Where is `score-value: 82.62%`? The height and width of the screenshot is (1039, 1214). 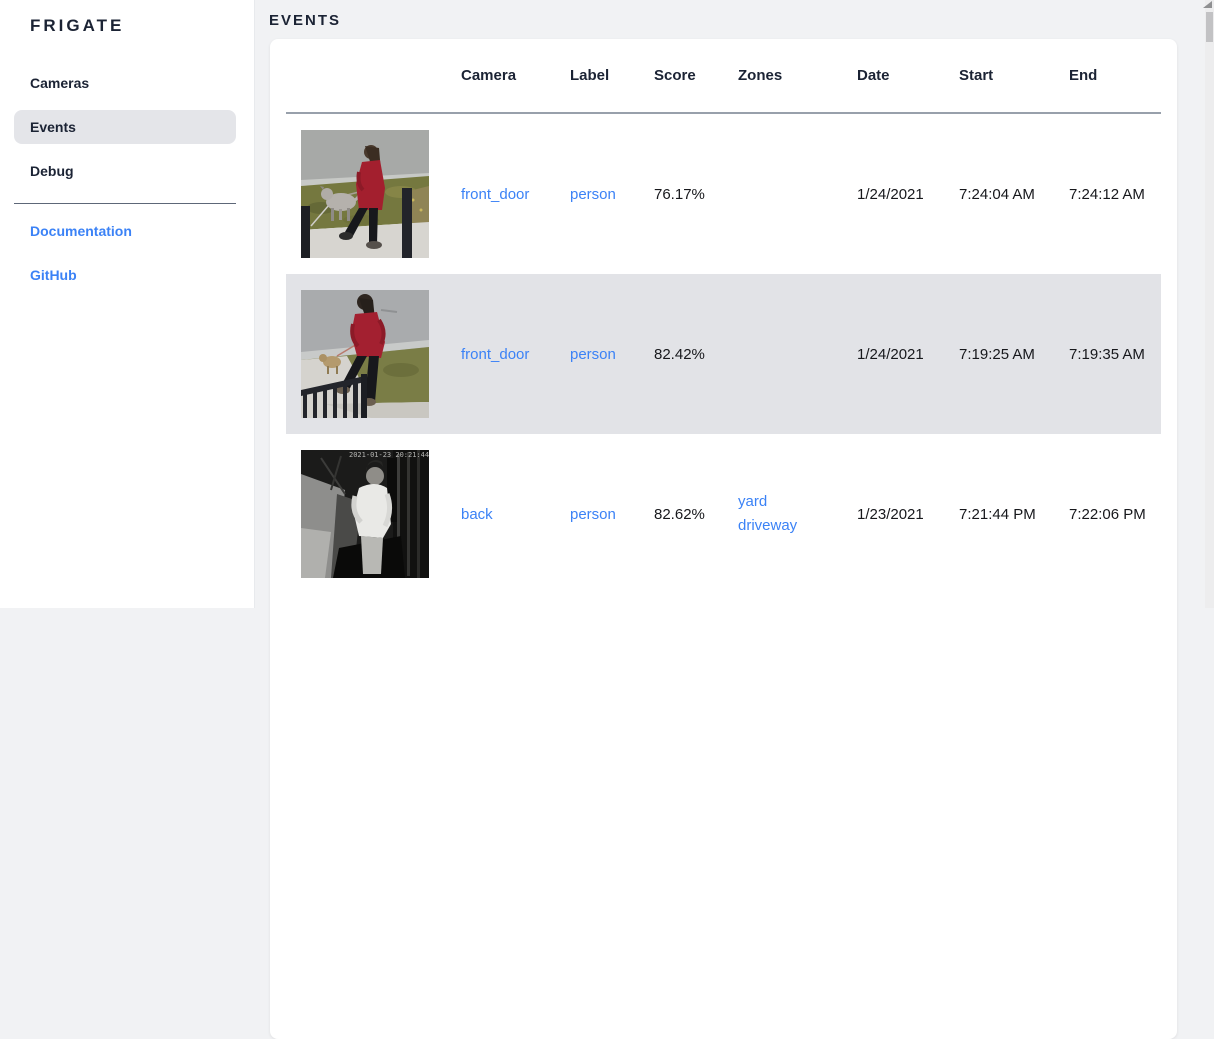
score-value: 82.62% is located at coordinates (679, 514).